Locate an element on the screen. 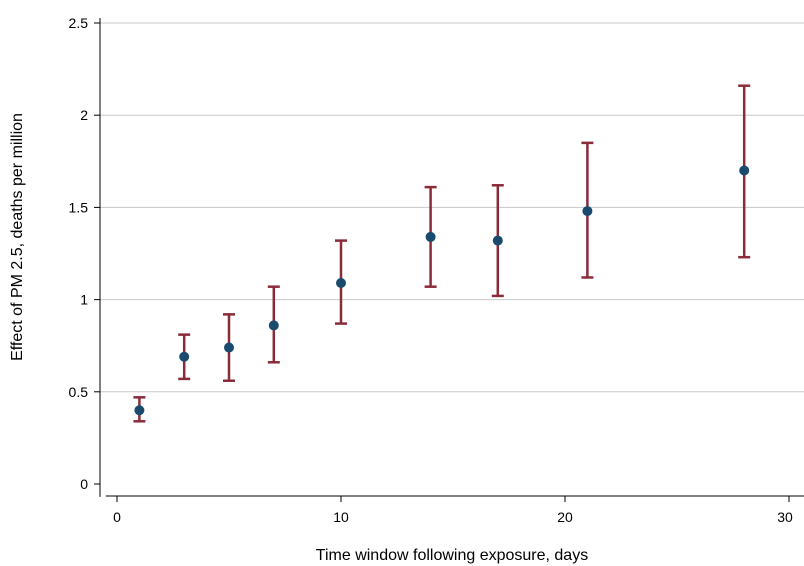 This screenshot has height=566, width=804. x-tick-label: 30 is located at coordinates (785, 517).